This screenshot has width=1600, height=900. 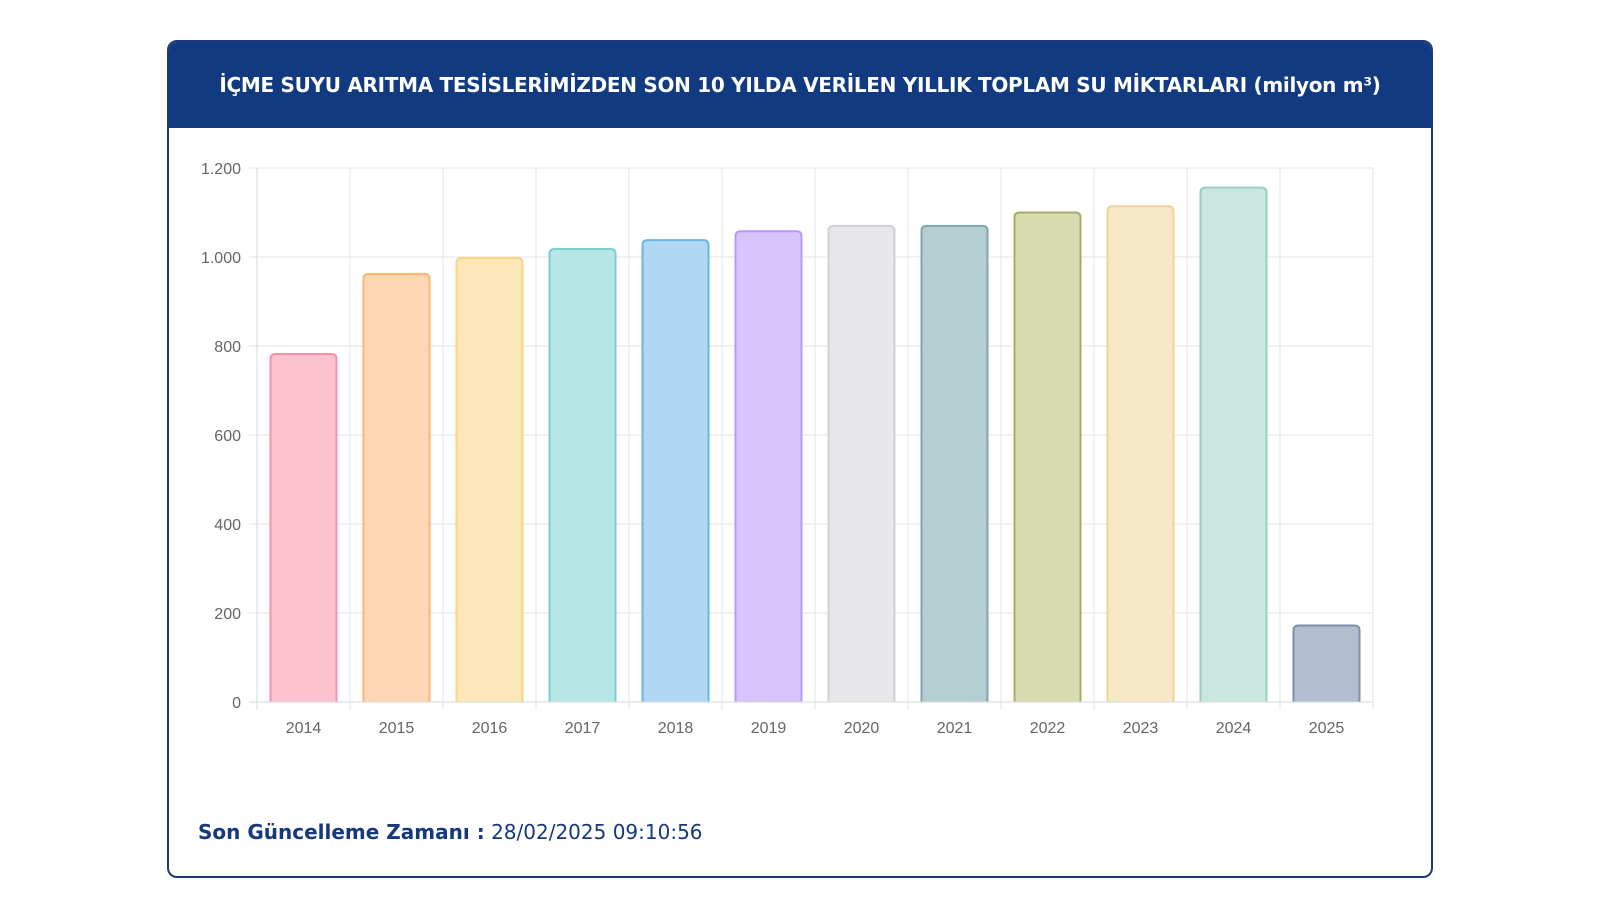 What do you see at coordinates (768, 466) in the screenshot?
I see `bar-2019` at bounding box center [768, 466].